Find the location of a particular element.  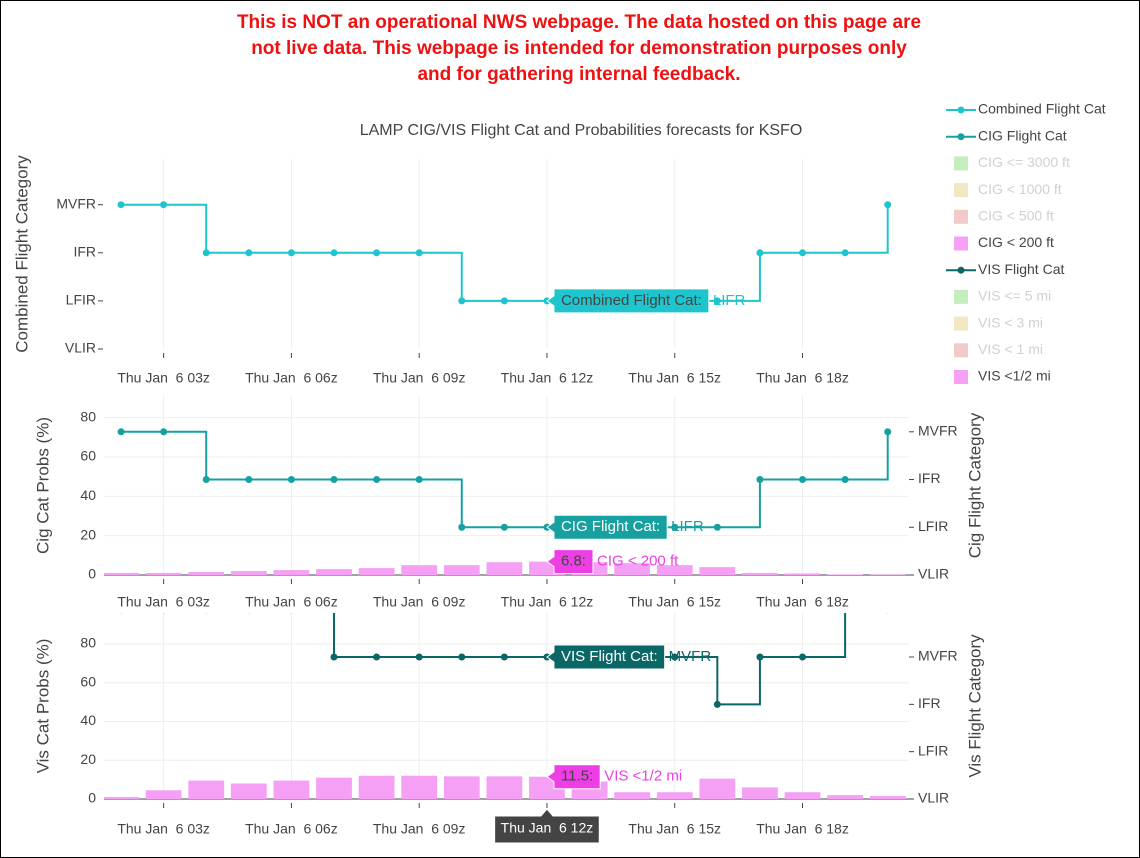

legend-label: VIS <1/2 mi is located at coordinates (1014, 376).